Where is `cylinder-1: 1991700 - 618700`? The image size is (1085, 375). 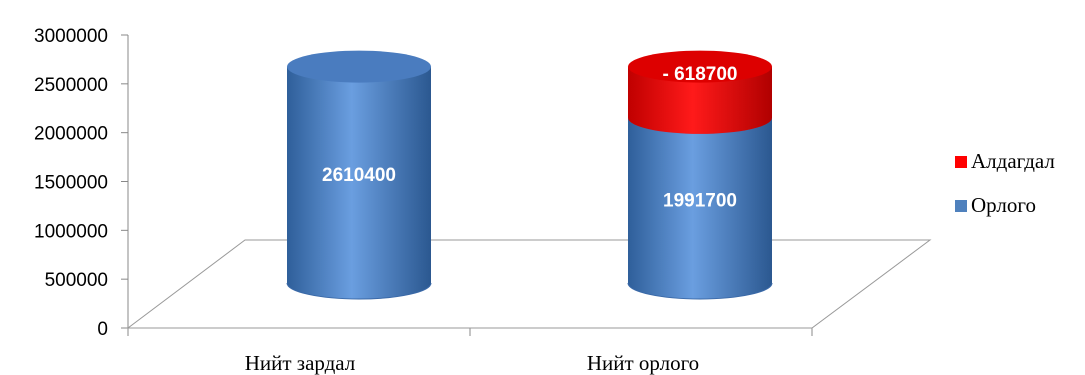 cylinder-1: 1991700 - 618700 is located at coordinates (700, 175).